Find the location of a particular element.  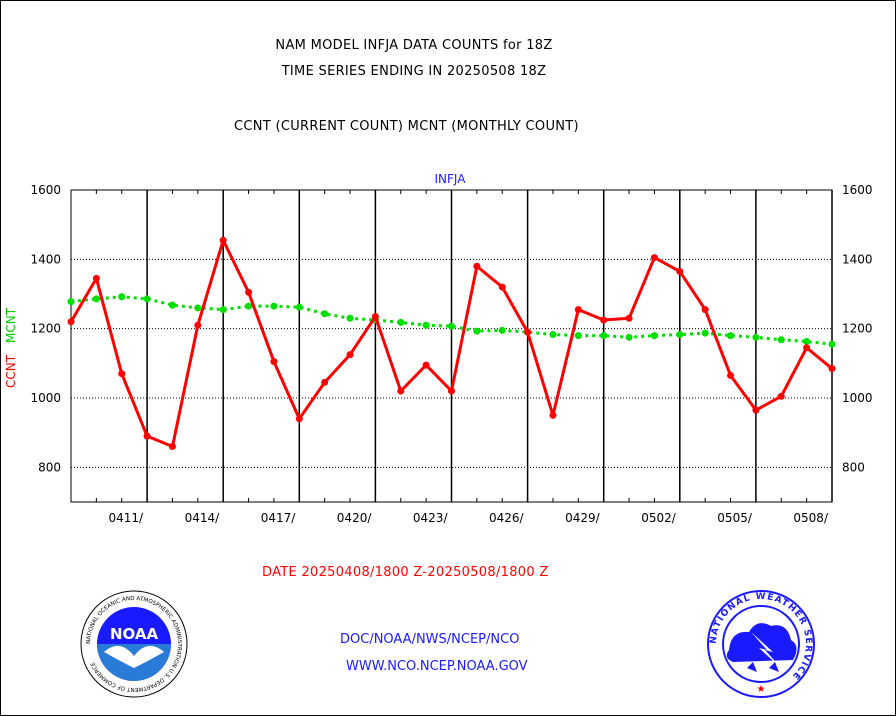

x-tick-label: 0508/ is located at coordinates (811, 518).